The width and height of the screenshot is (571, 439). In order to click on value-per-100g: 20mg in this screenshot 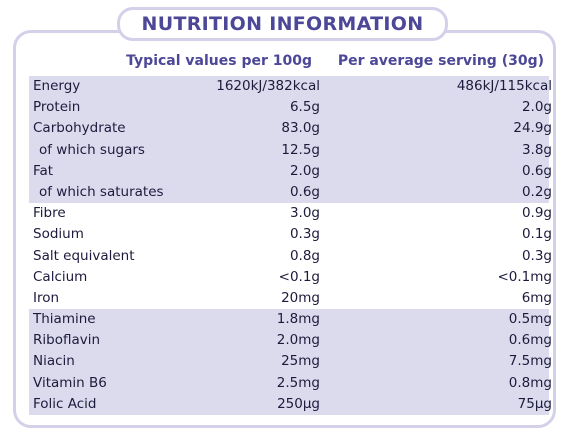, I will do `click(300, 297)`.